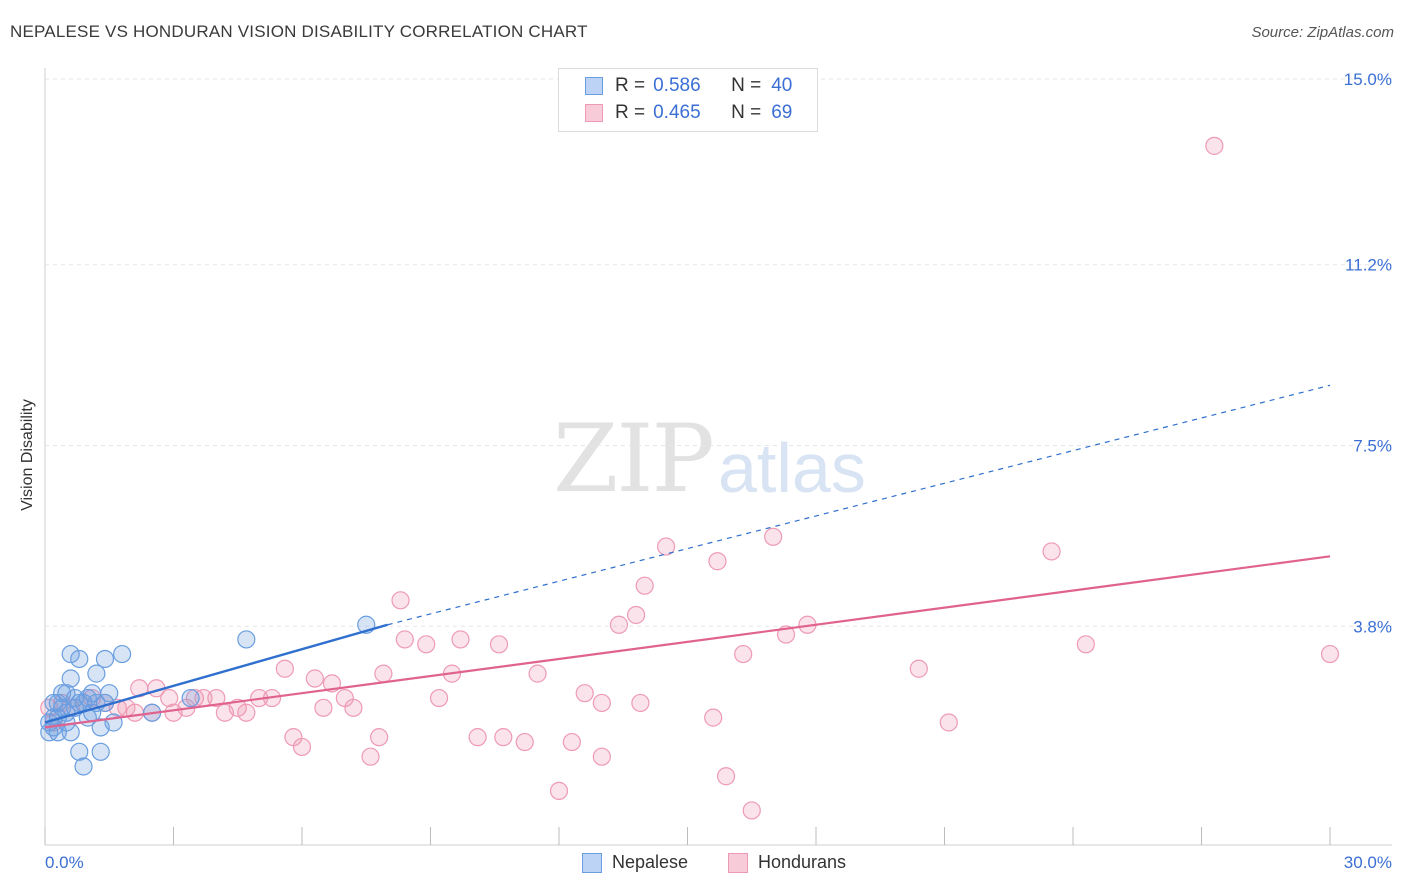 This screenshot has width=1406, height=892. I want to click on y-tick-label: 11.2%, so click(1368, 265).